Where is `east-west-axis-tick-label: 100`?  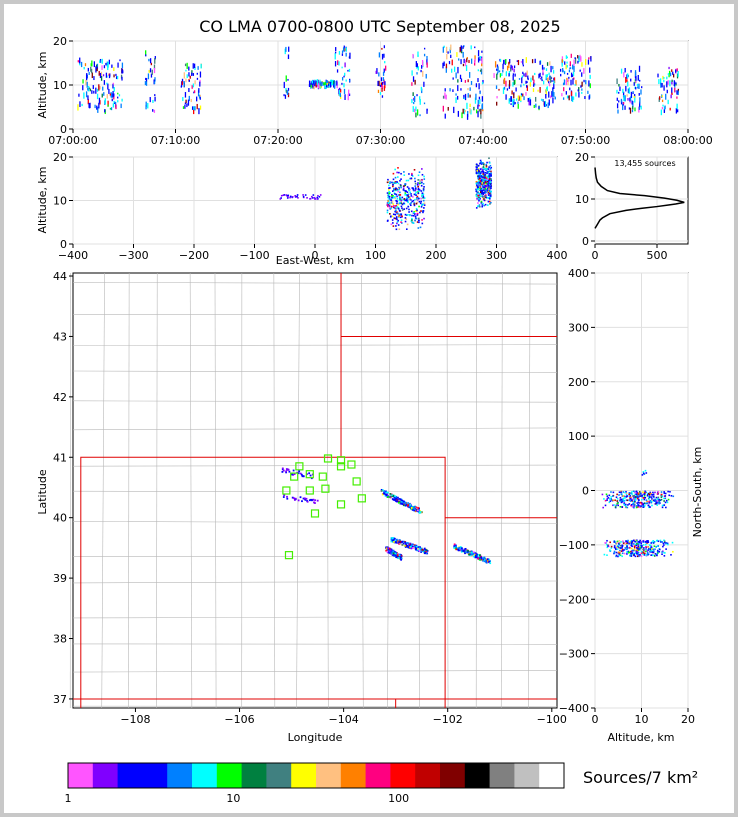 east-west-axis-tick-label: 100 is located at coordinates (375, 255).